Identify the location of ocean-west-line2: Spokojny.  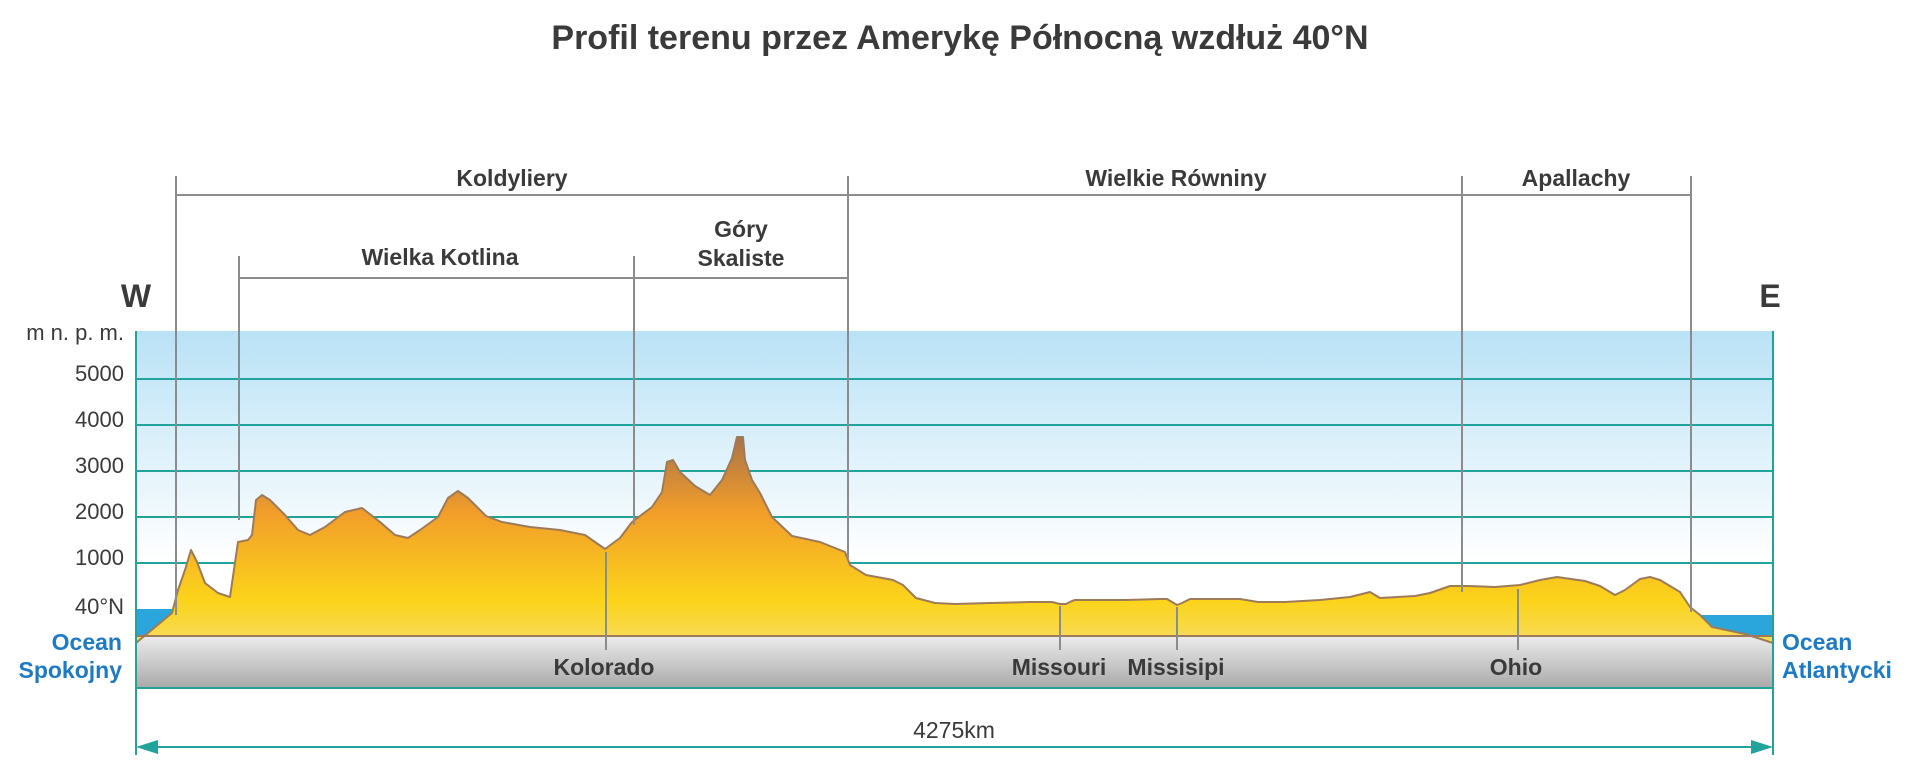
(70, 670).